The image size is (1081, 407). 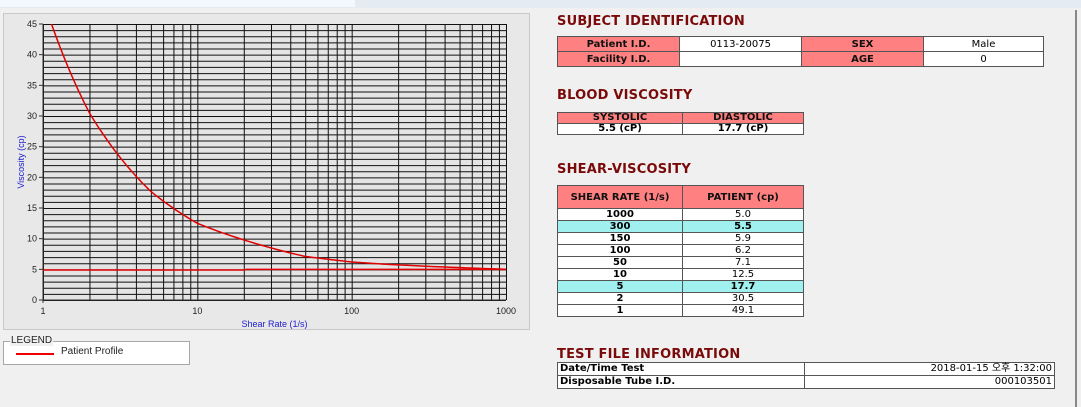 I want to click on facility-id-label: Facility I.D., so click(x=618, y=59).